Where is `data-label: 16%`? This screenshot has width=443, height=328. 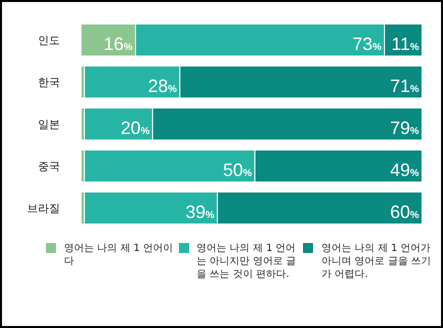 data-label: 16% is located at coordinates (118, 44).